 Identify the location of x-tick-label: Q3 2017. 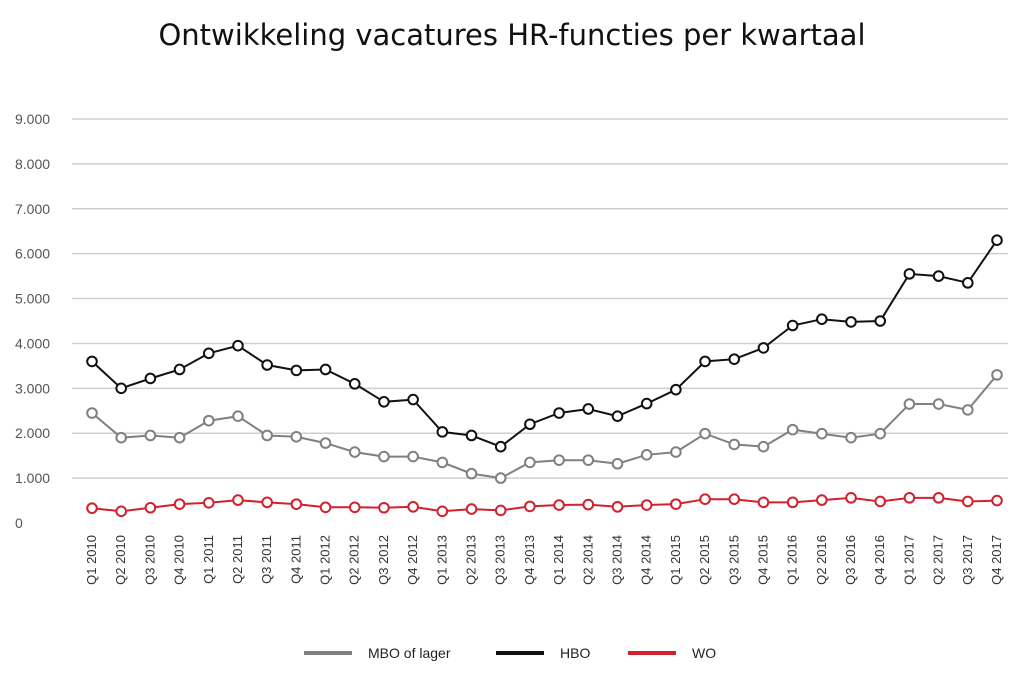
(967, 560).